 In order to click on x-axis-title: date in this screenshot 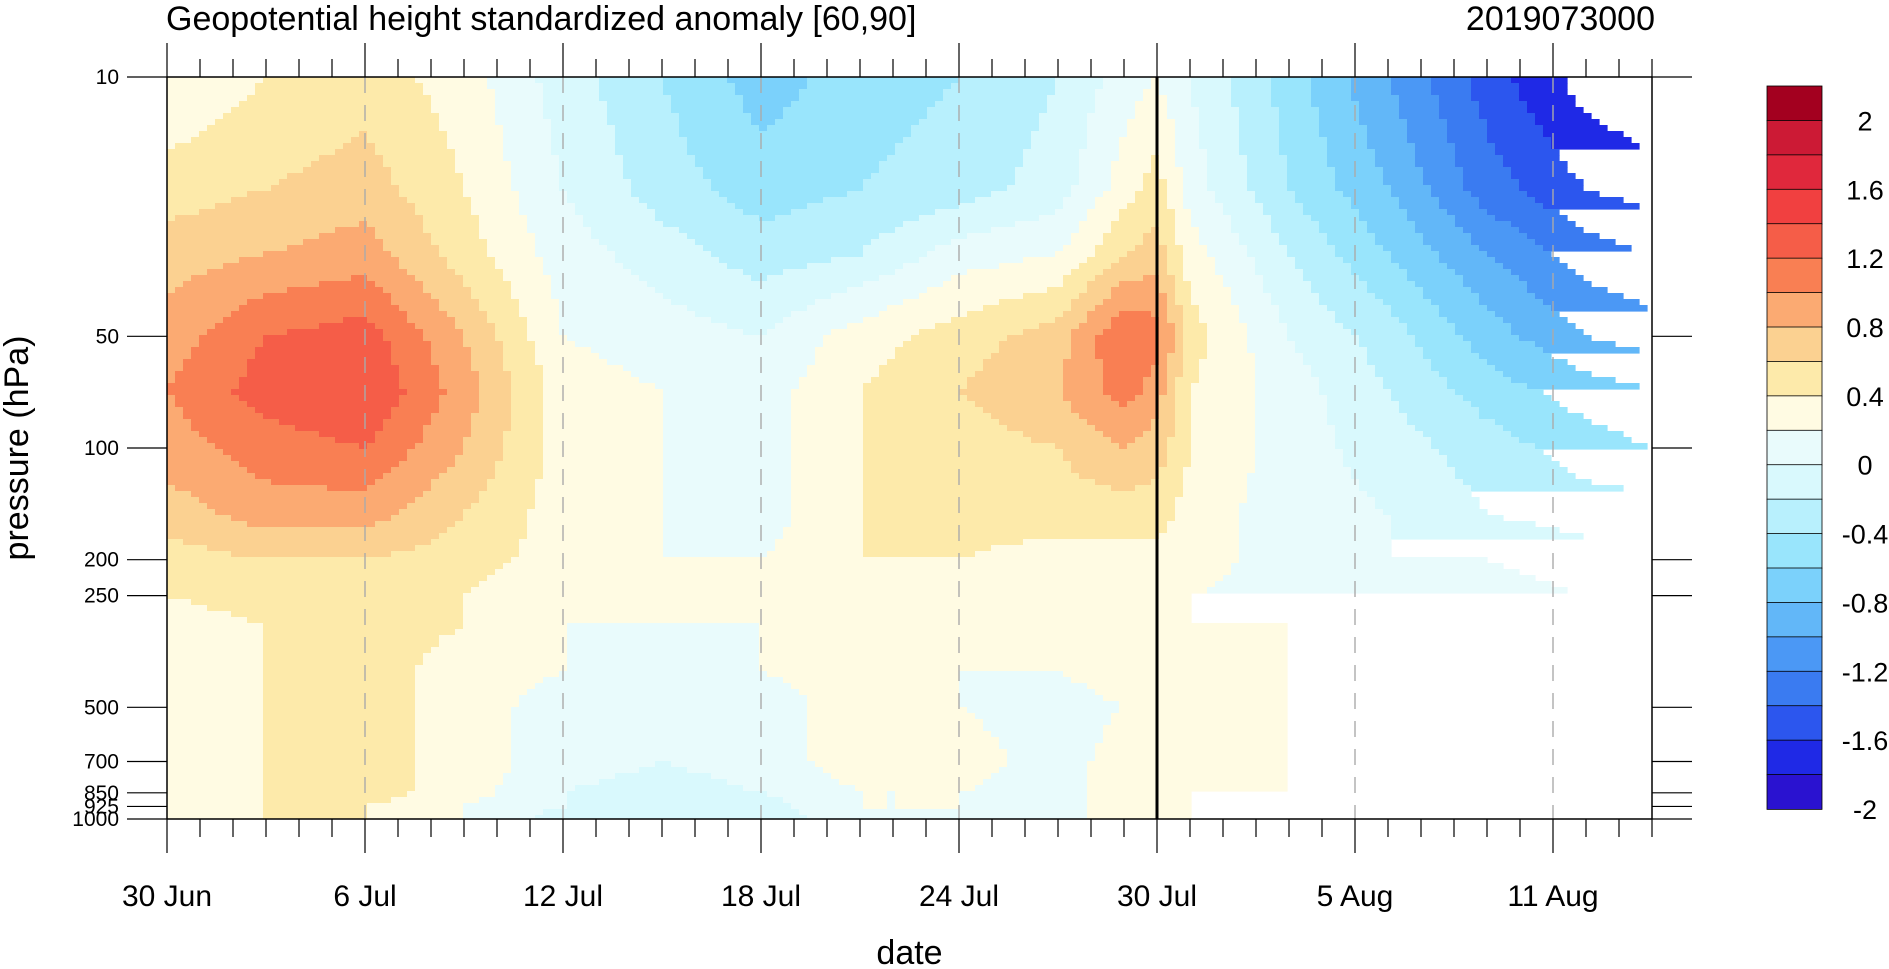, I will do `click(909, 951)`.